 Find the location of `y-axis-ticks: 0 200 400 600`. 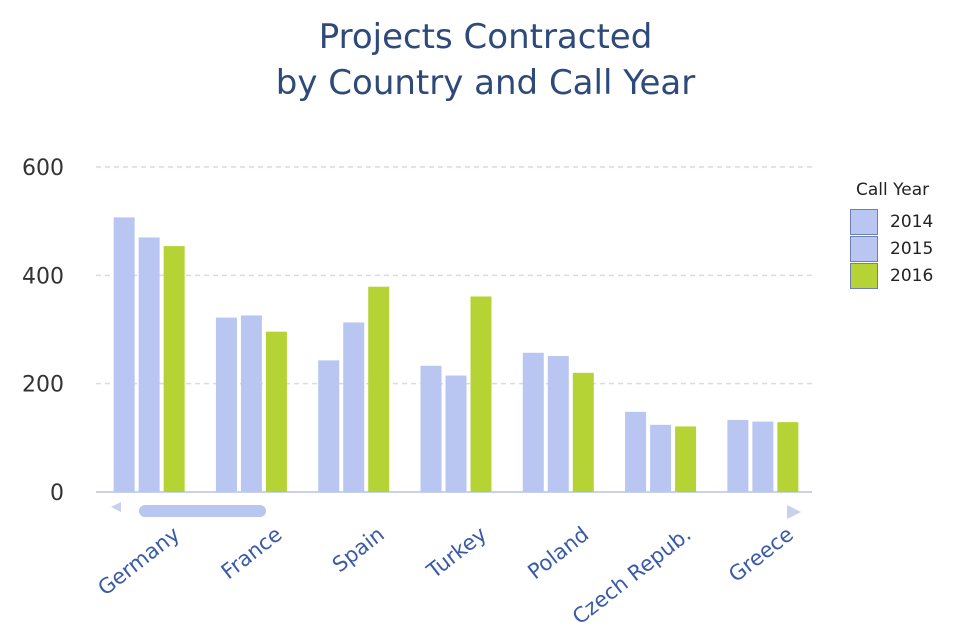

y-axis-ticks: 0 200 400 600 is located at coordinates (43, 331).